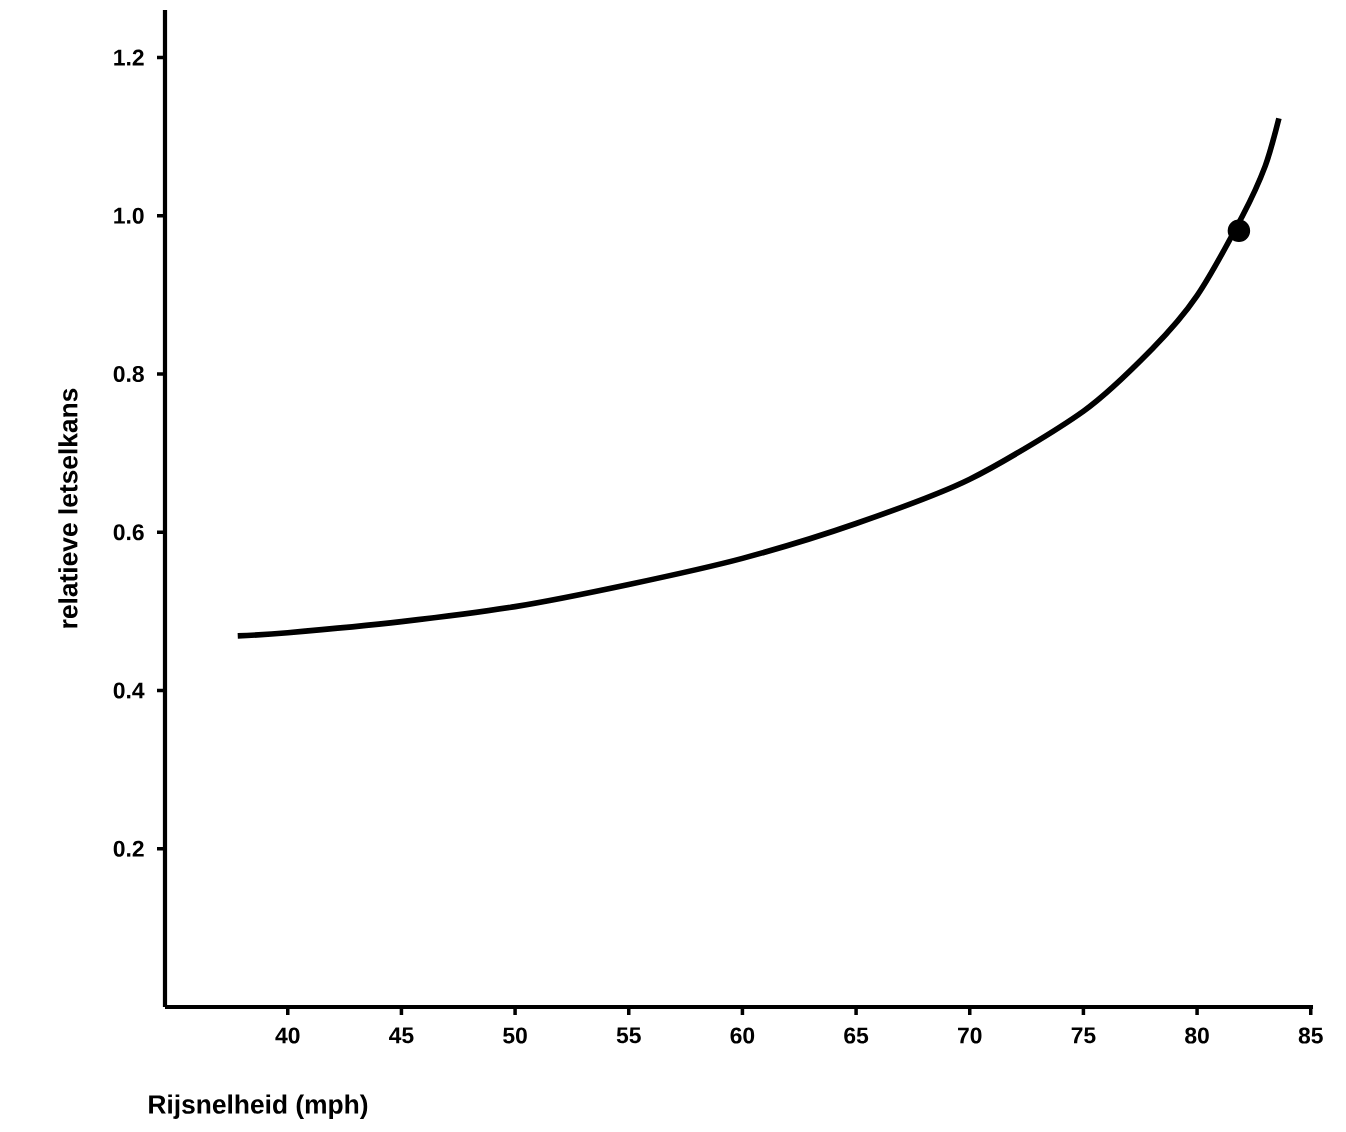 This screenshot has width=1346, height=1132. I want to click on x-tick-label: 70, so click(970, 1035).